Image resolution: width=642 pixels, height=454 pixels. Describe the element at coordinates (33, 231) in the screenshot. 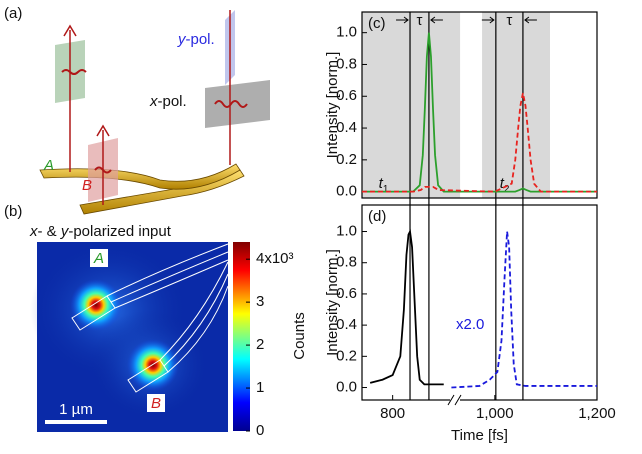

I see `title-var: x` at that location.